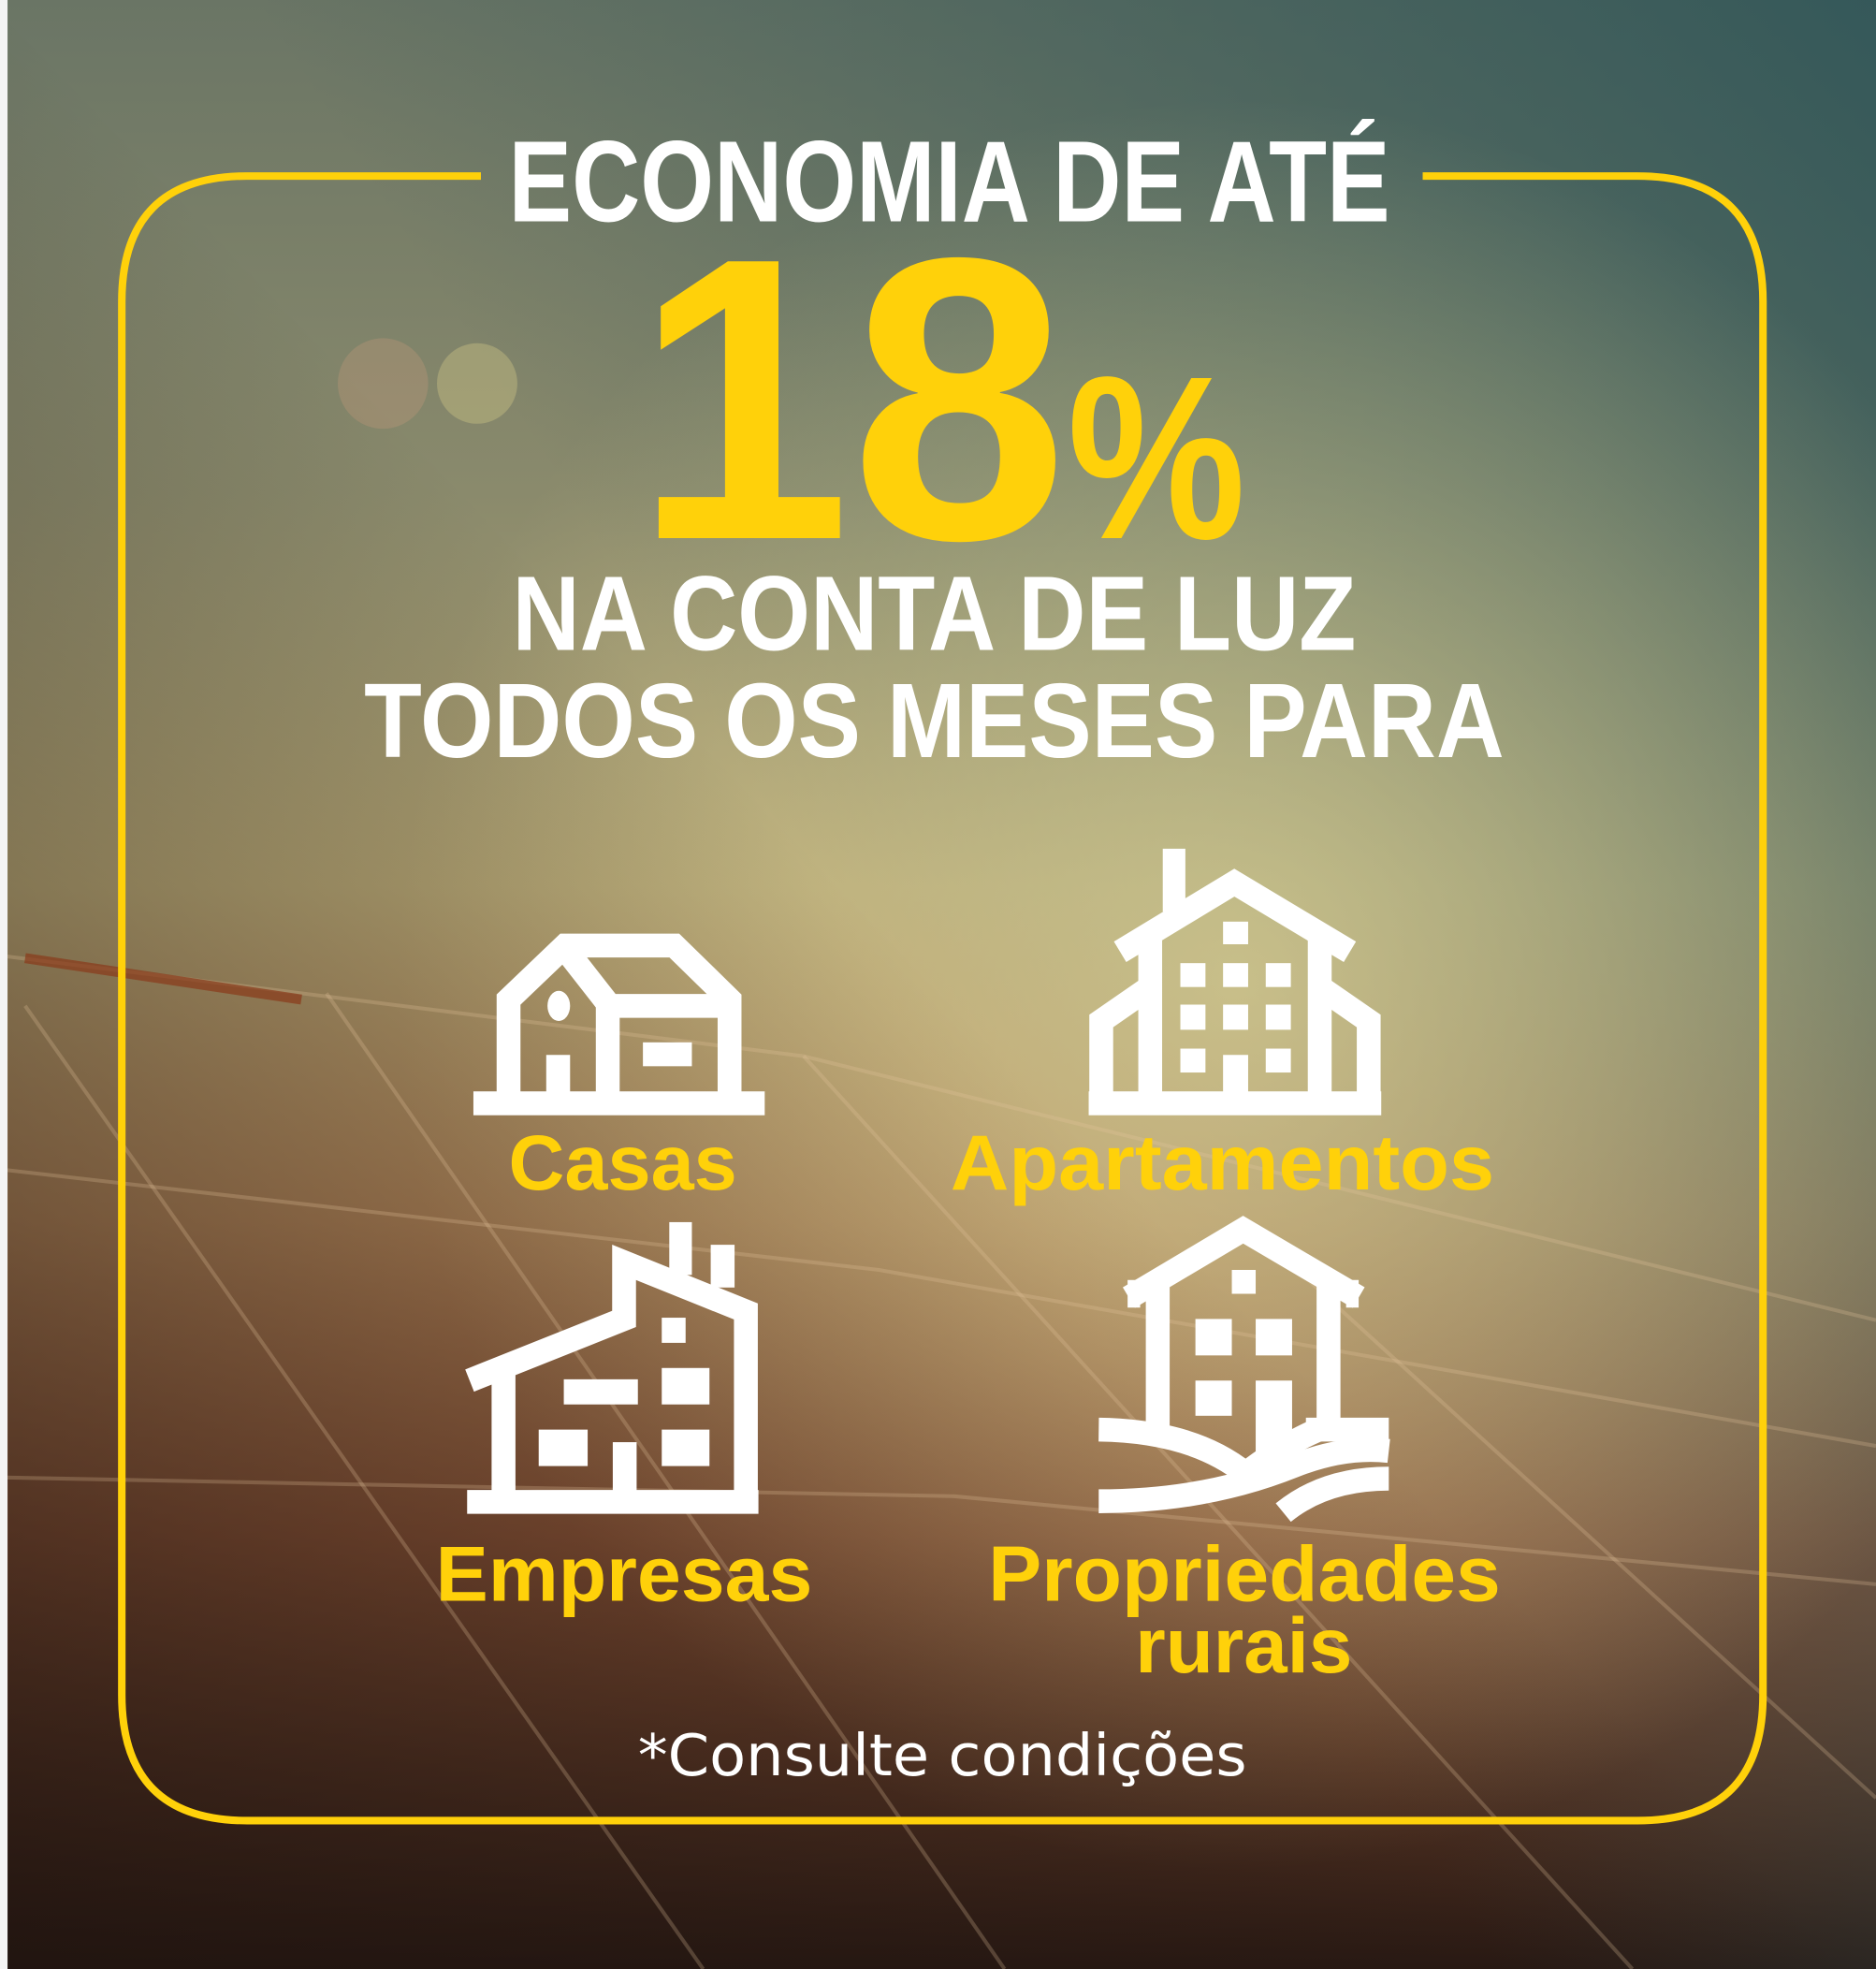  What do you see at coordinates (612, 1367) in the screenshot?
I see `factory-icon` at bounding box center [612, 1367].